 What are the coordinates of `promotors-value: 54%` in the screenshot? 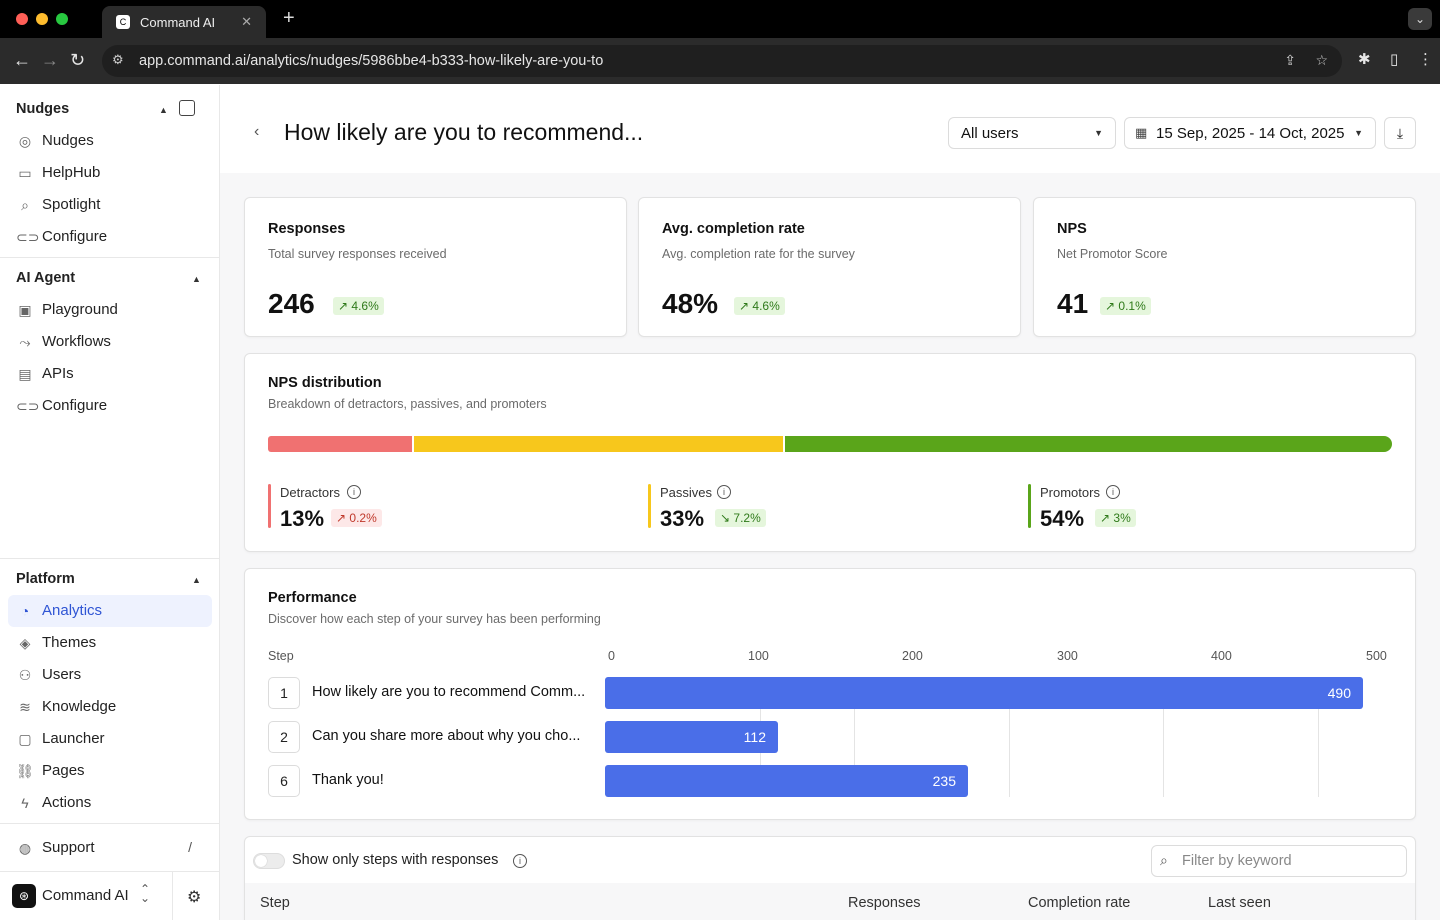 It's located at (1062, 518).